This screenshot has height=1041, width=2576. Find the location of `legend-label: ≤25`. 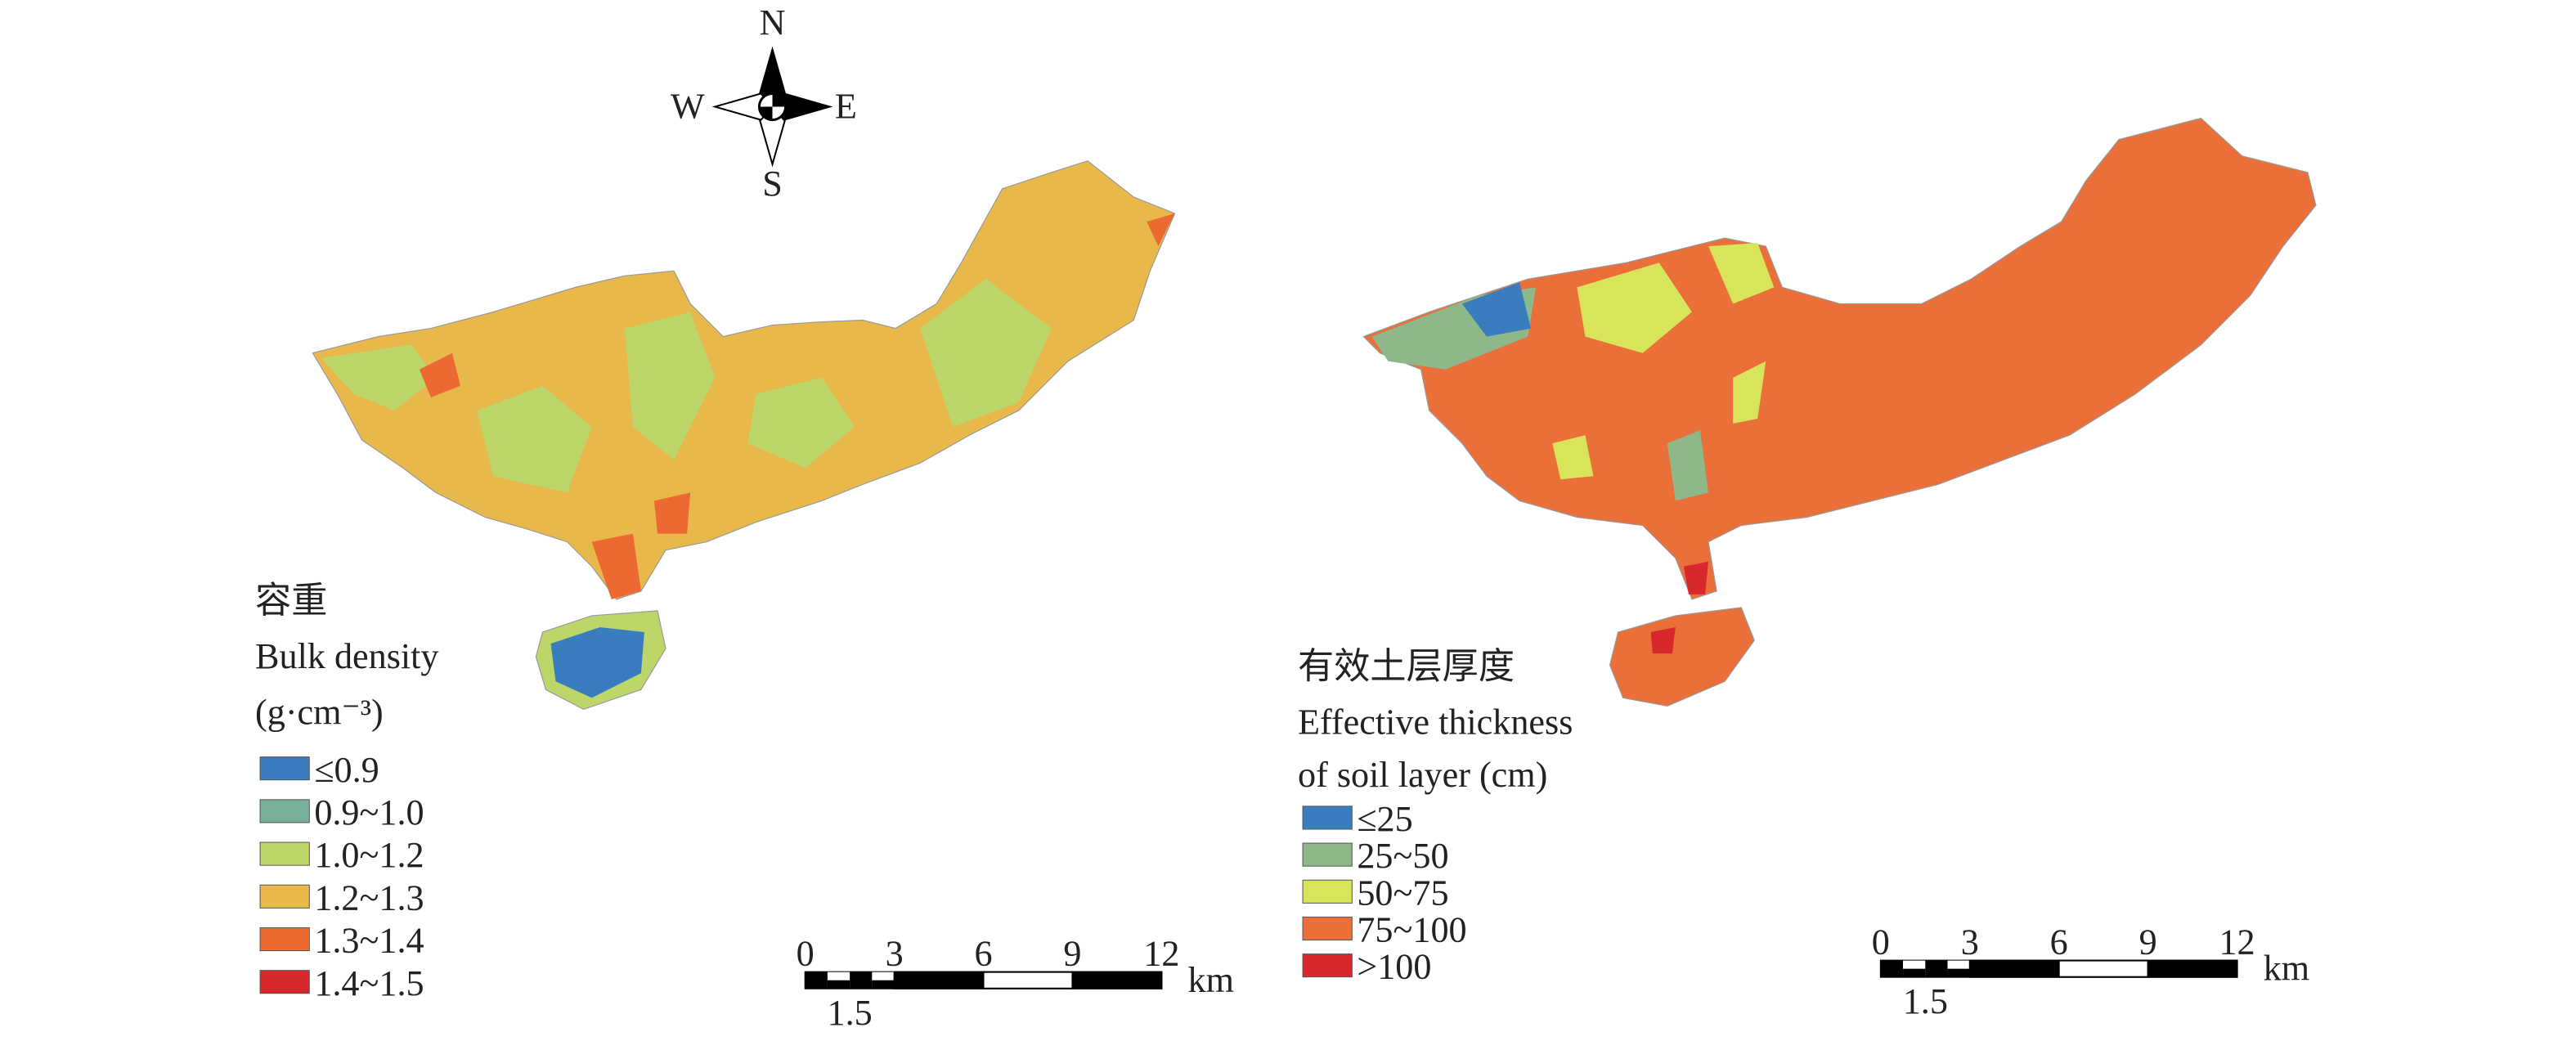

legend-label: ≤25 is located at coordinates (1384, 819).